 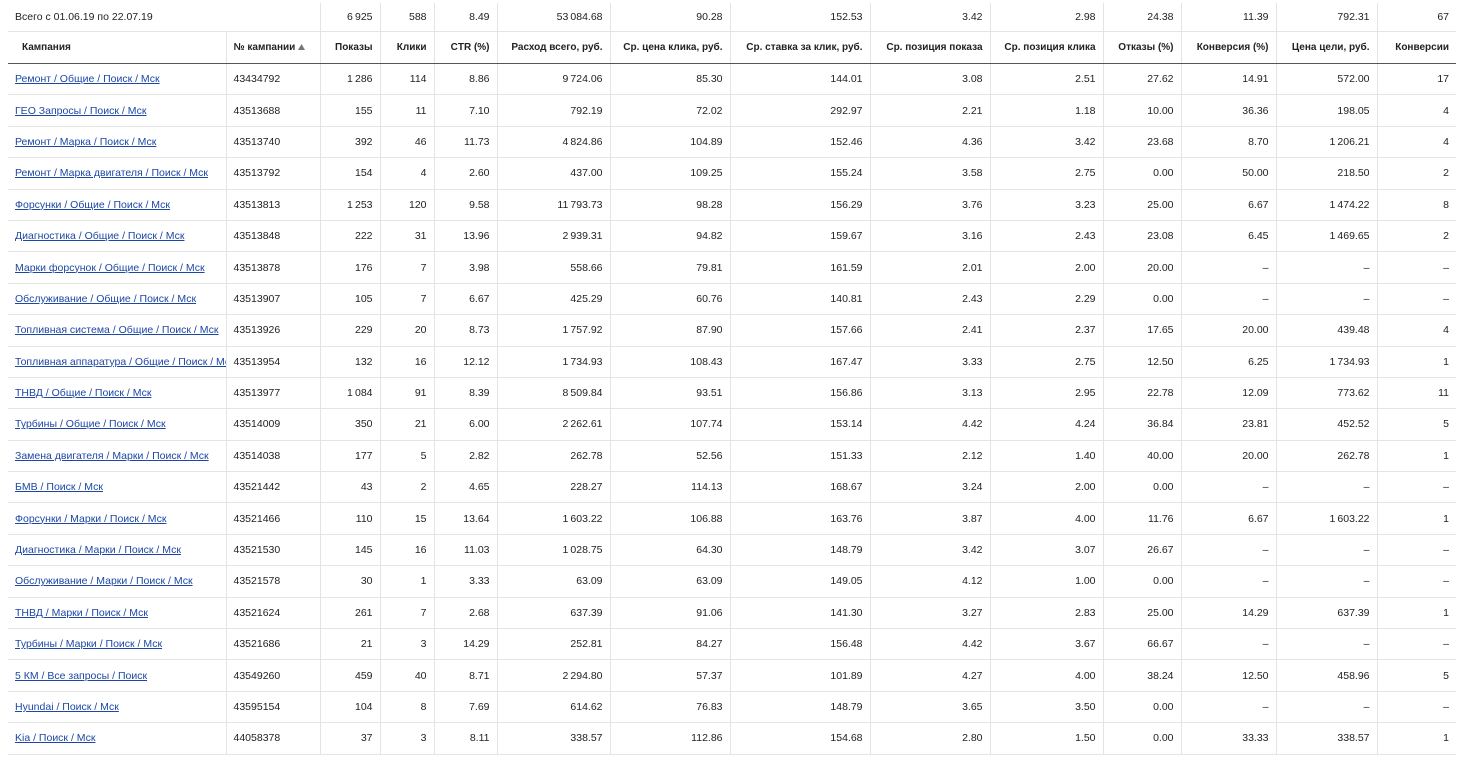 I want to click on column-header: № кампании, so click(x=273, y=47).